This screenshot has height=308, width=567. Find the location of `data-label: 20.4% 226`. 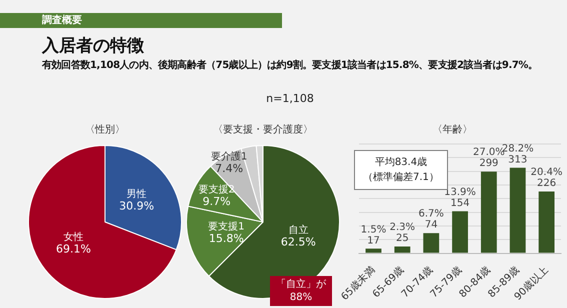

data-label: 20.4% 226 is located at coordinates (546, 178).